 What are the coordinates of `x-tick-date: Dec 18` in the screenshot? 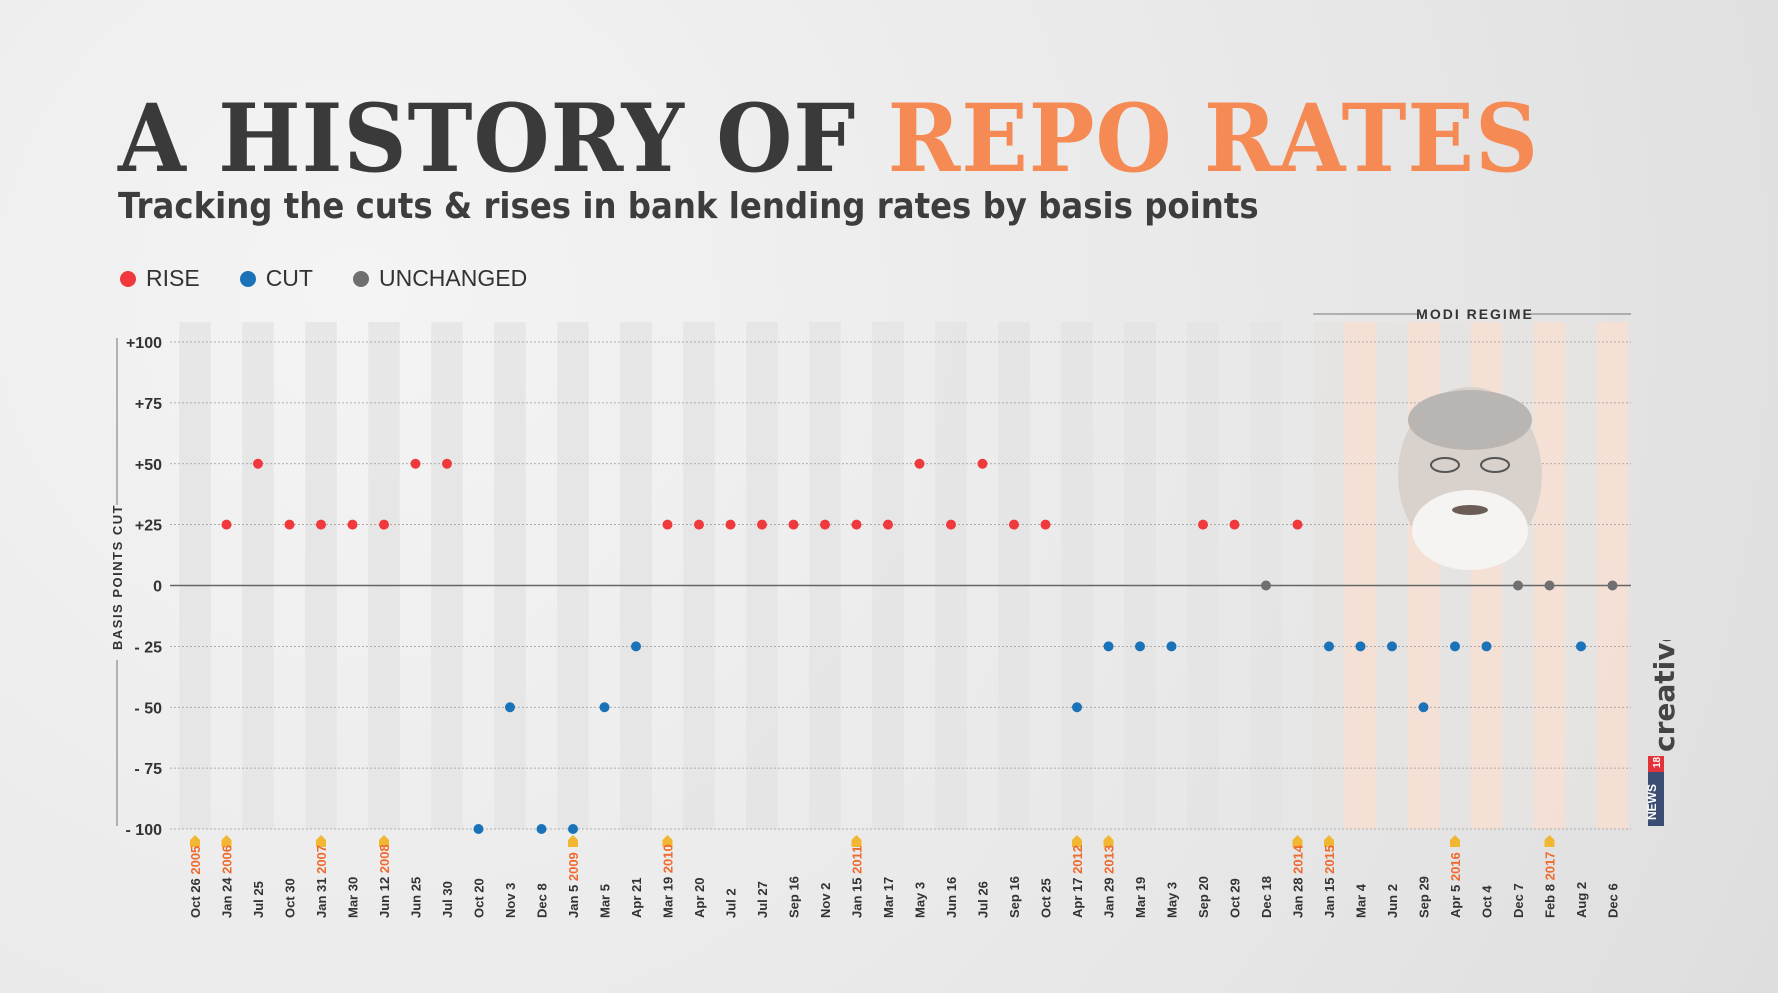 It's located at (1266, 897).